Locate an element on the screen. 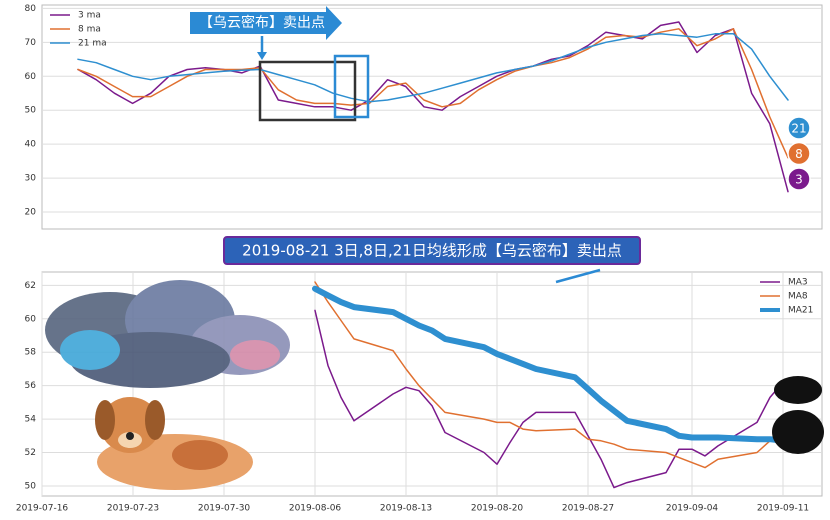 Image resolution: width=830 pixels, height=520 pixels. y-tick-label: 52 is located at coordinates (30, 453).